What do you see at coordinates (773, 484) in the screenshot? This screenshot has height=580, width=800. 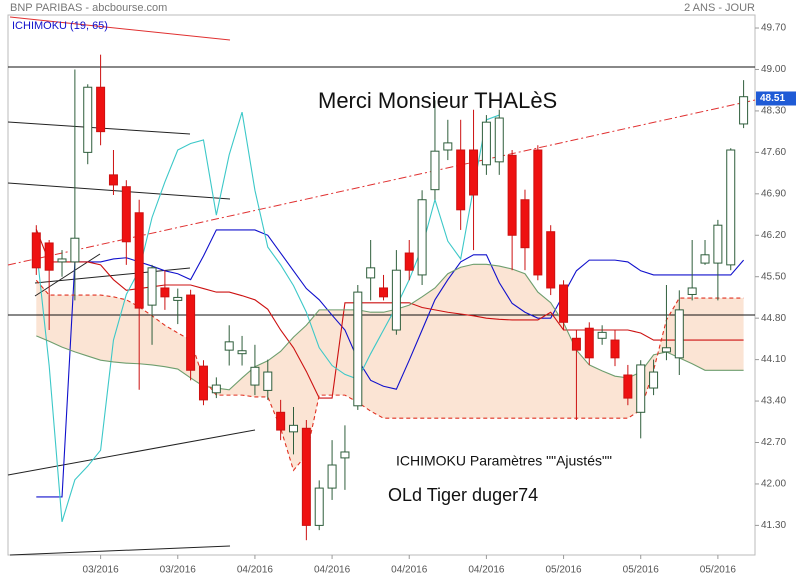 I see `y-tick-label: 42.00` at bounding box center [773, 484].